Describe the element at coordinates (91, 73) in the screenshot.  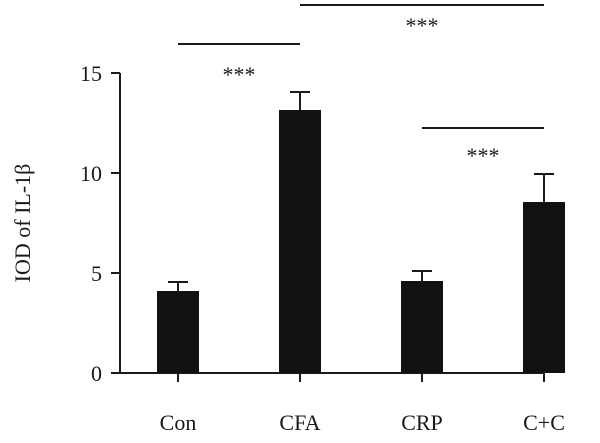
I see `y-tick-label: 15` at that location.